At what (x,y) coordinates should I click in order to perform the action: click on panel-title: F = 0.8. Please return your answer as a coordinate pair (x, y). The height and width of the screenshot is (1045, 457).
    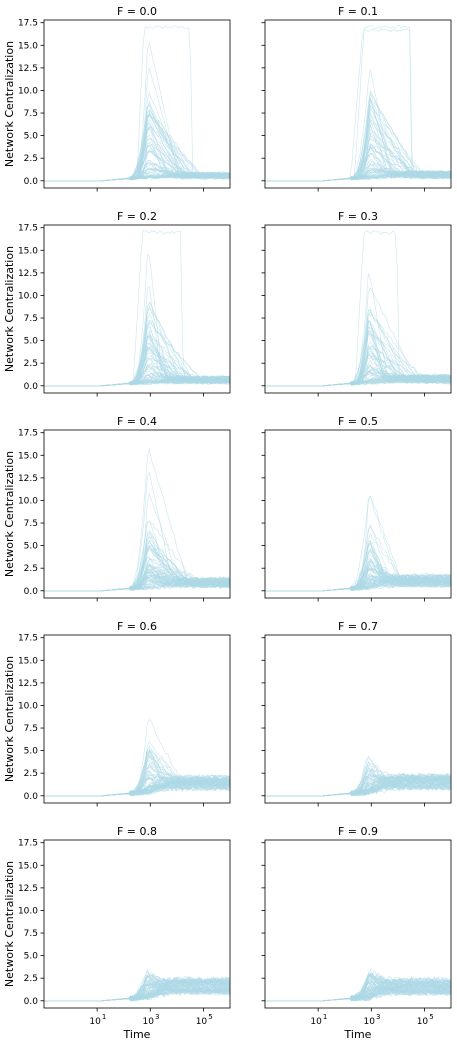
    Looking at the image, I should click on (137, 831).